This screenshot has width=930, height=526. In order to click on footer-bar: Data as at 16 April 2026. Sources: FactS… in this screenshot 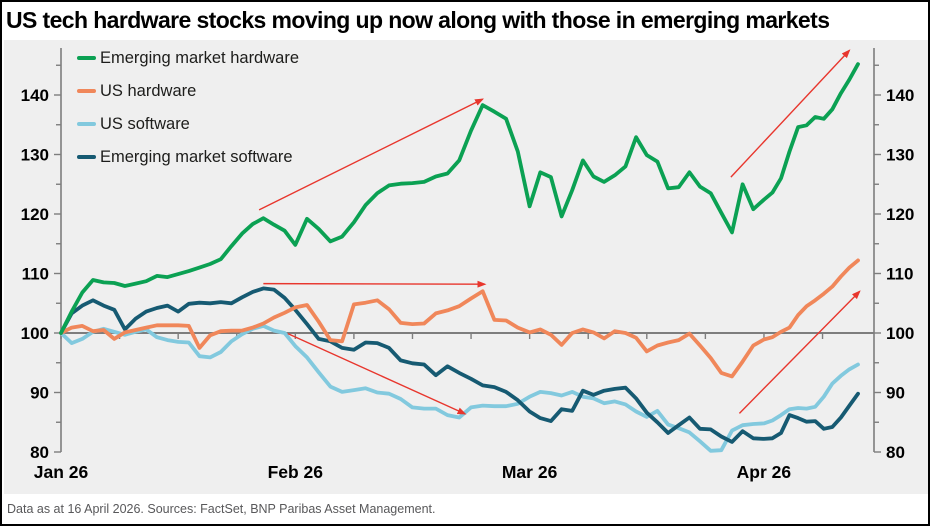, I will do `click(465, 509)`.